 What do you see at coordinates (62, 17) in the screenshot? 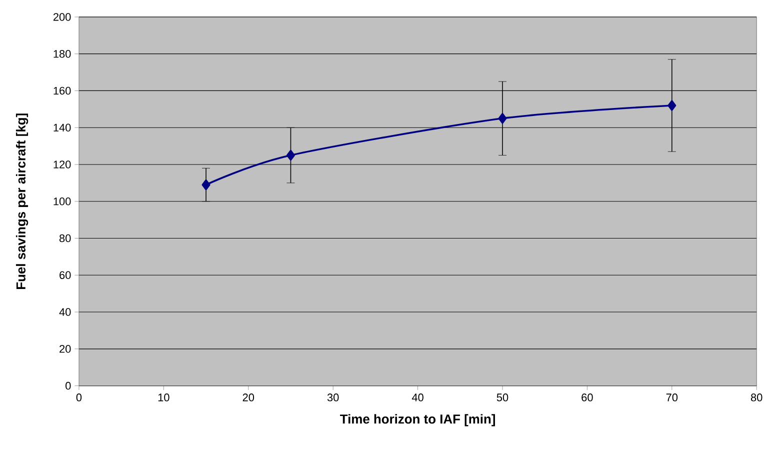
I see `y-tick-label: 200` at bounding box center [62, 17].